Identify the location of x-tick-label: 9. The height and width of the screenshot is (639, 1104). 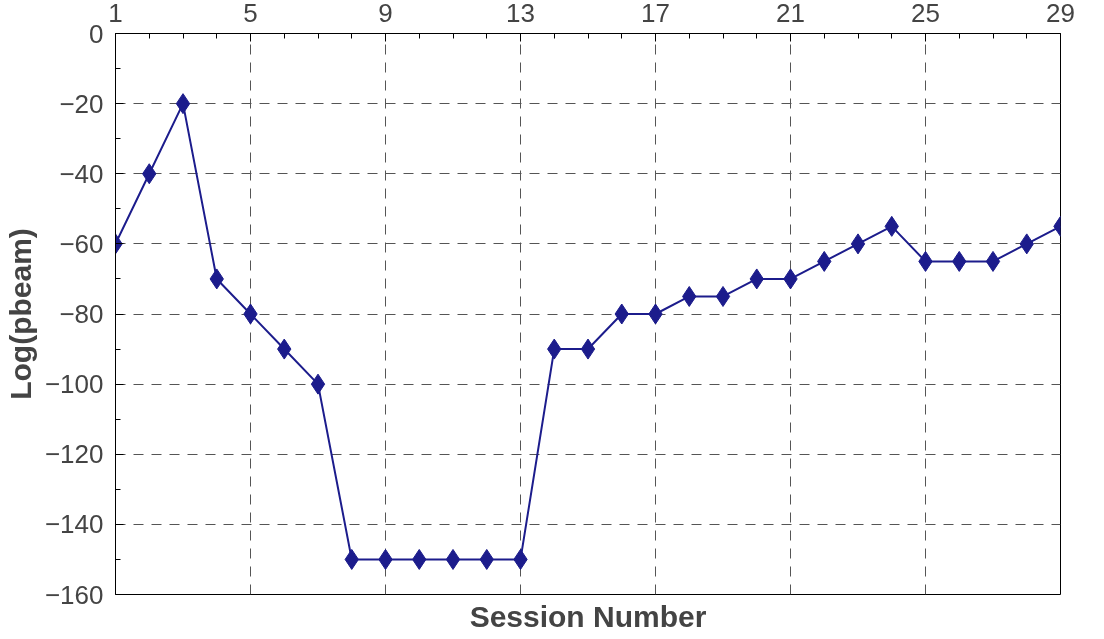
(385, 14).